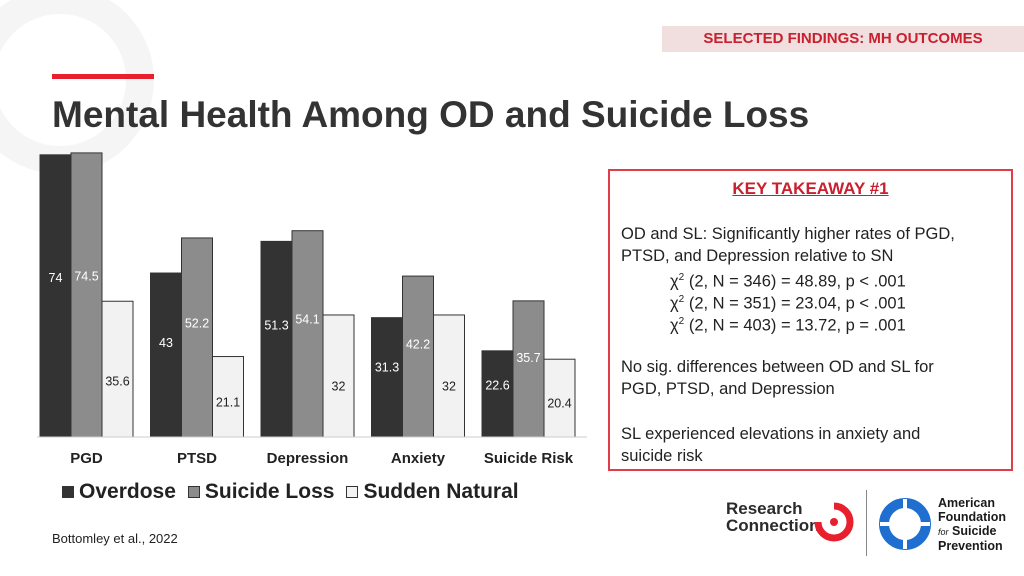  What do you see at coordinates (228, 402) in the screenshot?
I see `data-label-sudden-natural-ptsd: 21.1` at bounding box center [228, 402].